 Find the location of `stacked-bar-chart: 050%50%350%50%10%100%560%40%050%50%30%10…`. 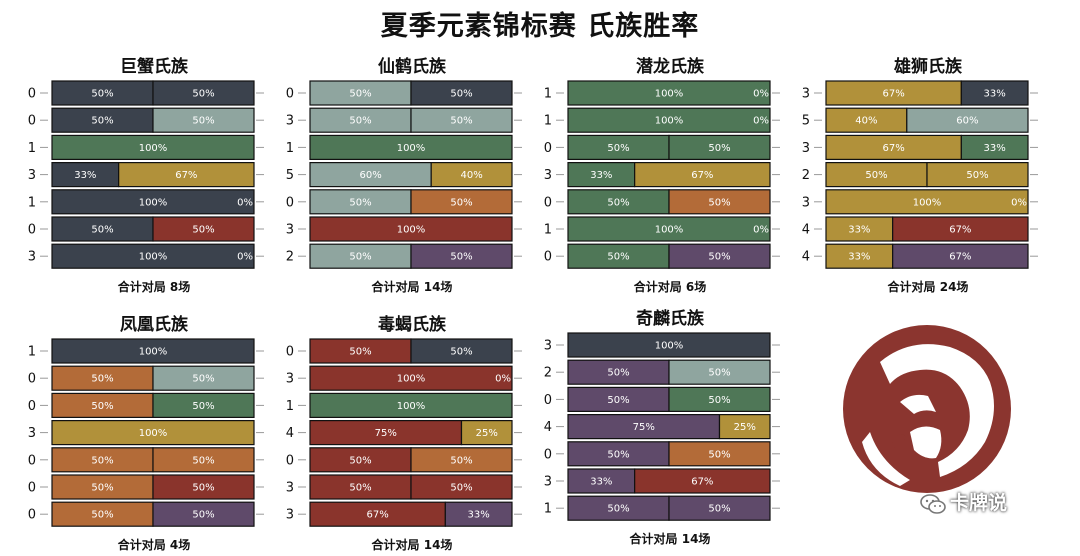

stacked-bar-chart: 050%50%350%50%10%100%560%40%050%50%30%10… is located at coordinates (404, 174).